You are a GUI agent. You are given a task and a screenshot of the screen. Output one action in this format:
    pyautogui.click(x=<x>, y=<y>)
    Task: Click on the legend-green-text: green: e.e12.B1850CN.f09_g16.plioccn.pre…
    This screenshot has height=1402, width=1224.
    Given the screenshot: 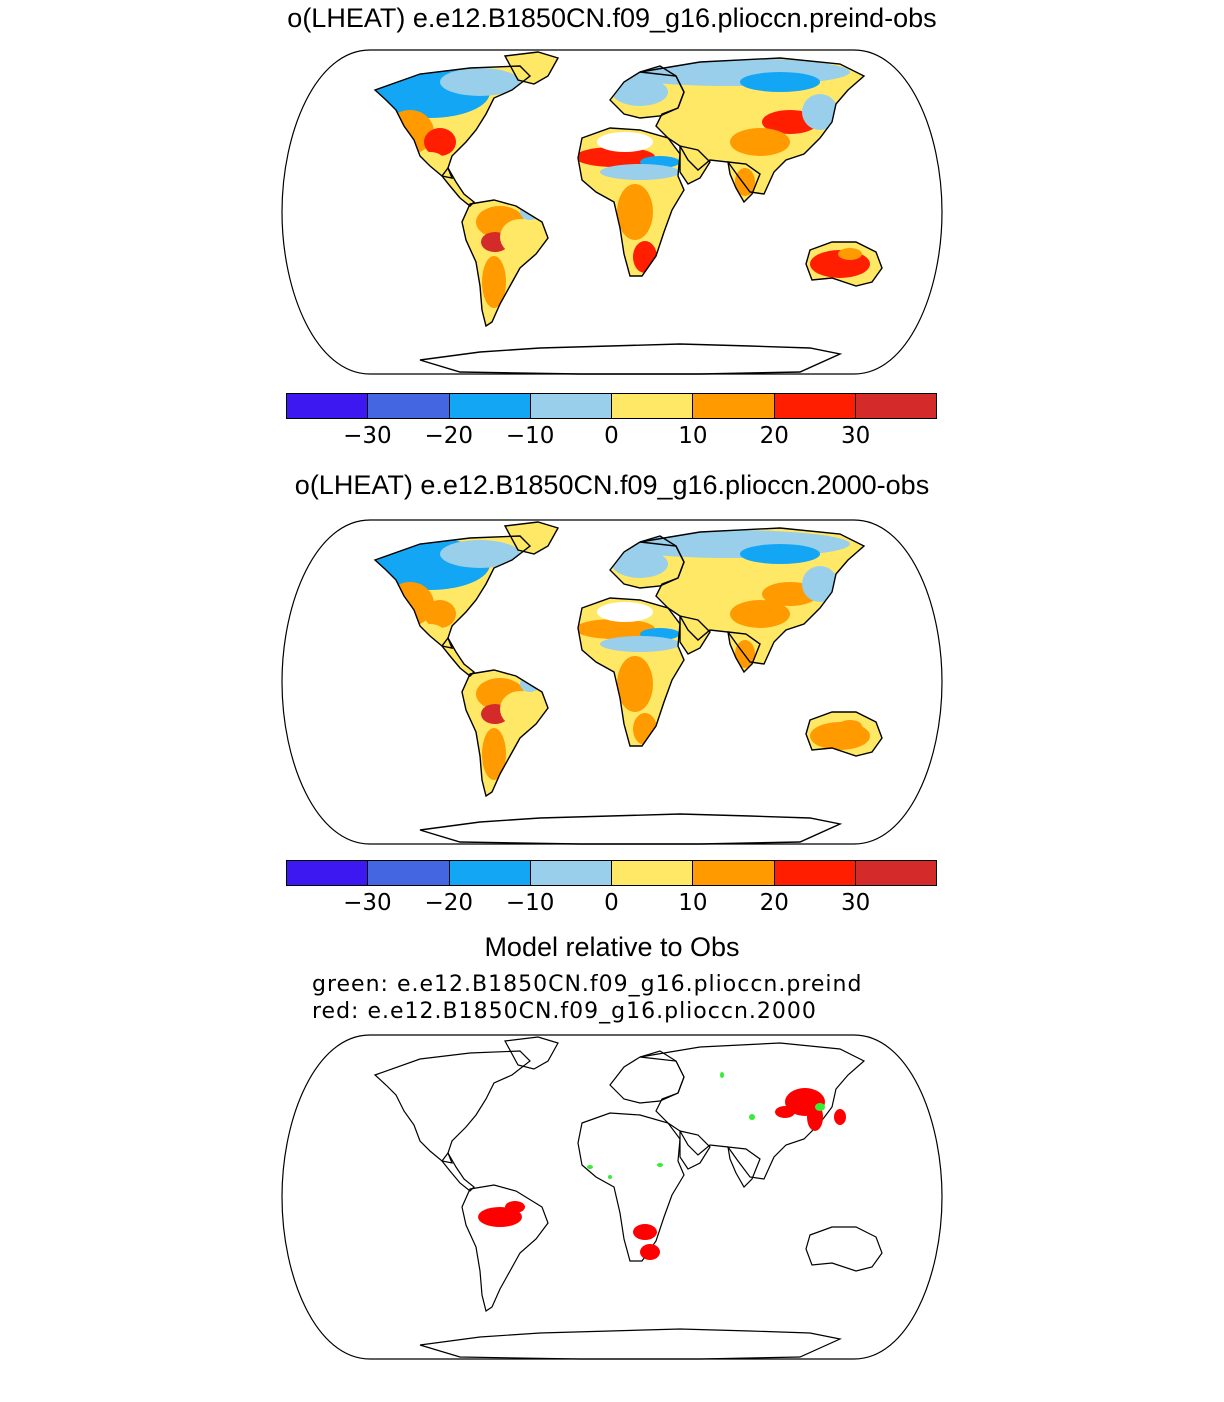 What is the action you would take?
    pyautogui.click(x=587, y=984)
    